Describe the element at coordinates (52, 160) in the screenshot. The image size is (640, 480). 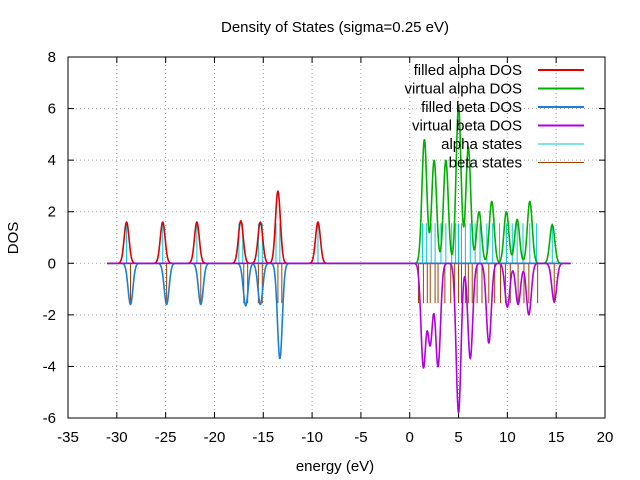
I see `y-tick-label: 4` at that location.